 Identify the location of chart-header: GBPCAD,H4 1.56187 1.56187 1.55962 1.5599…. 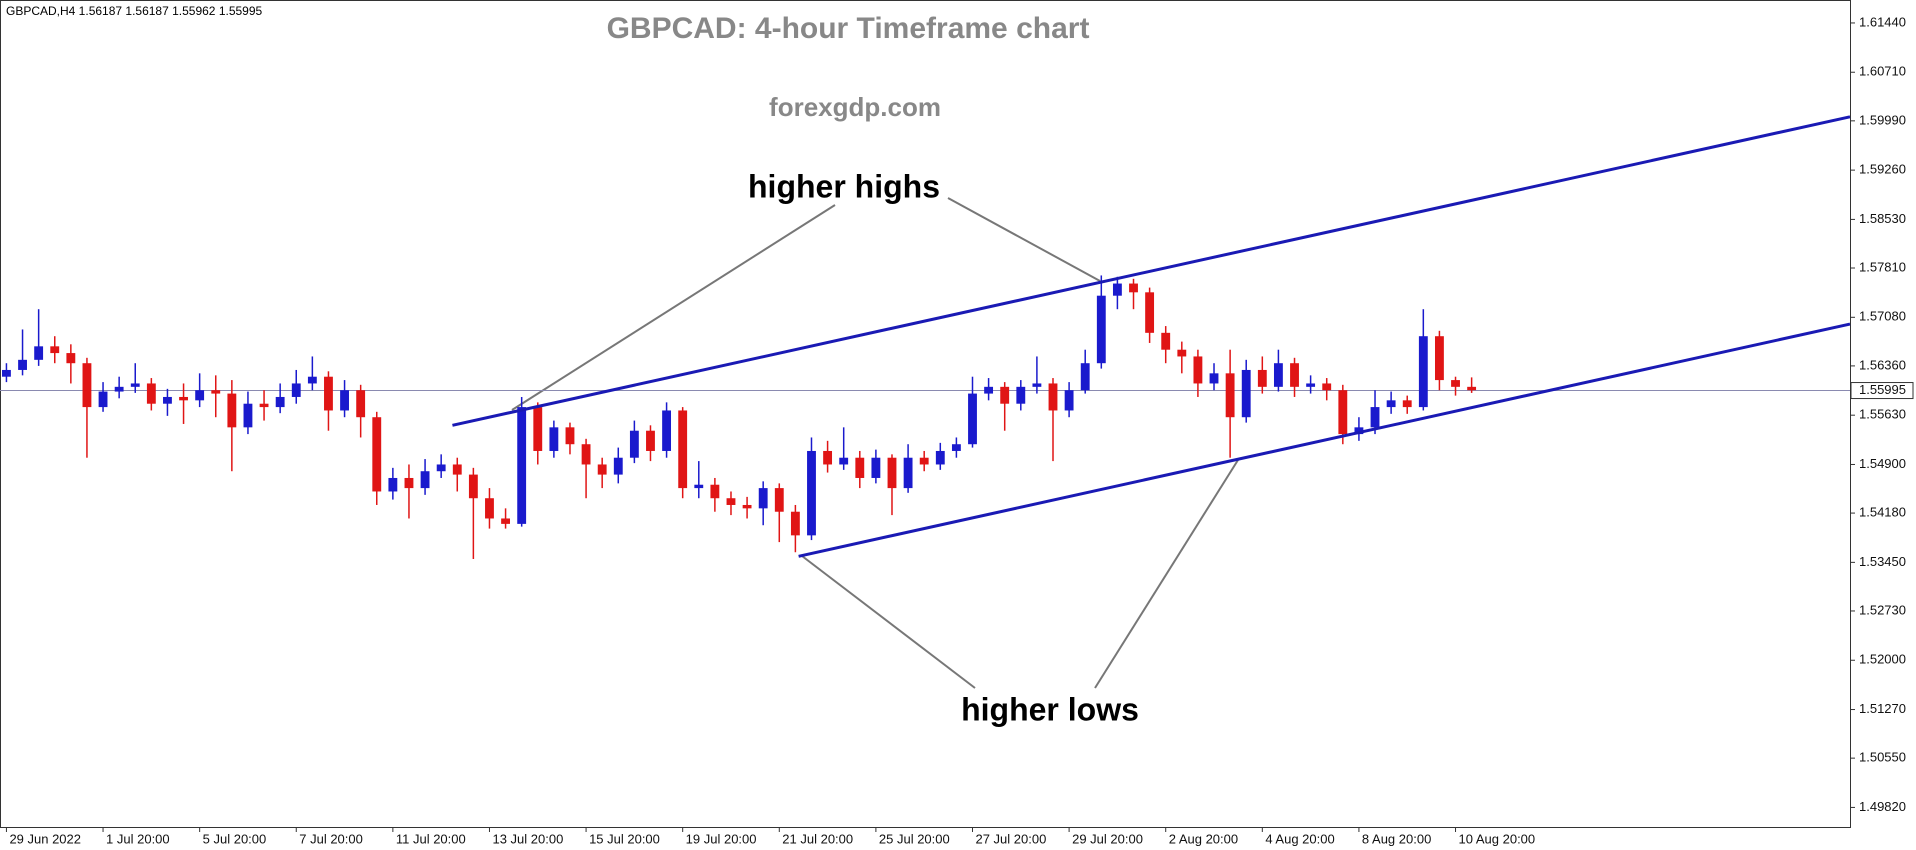
(134, 11).